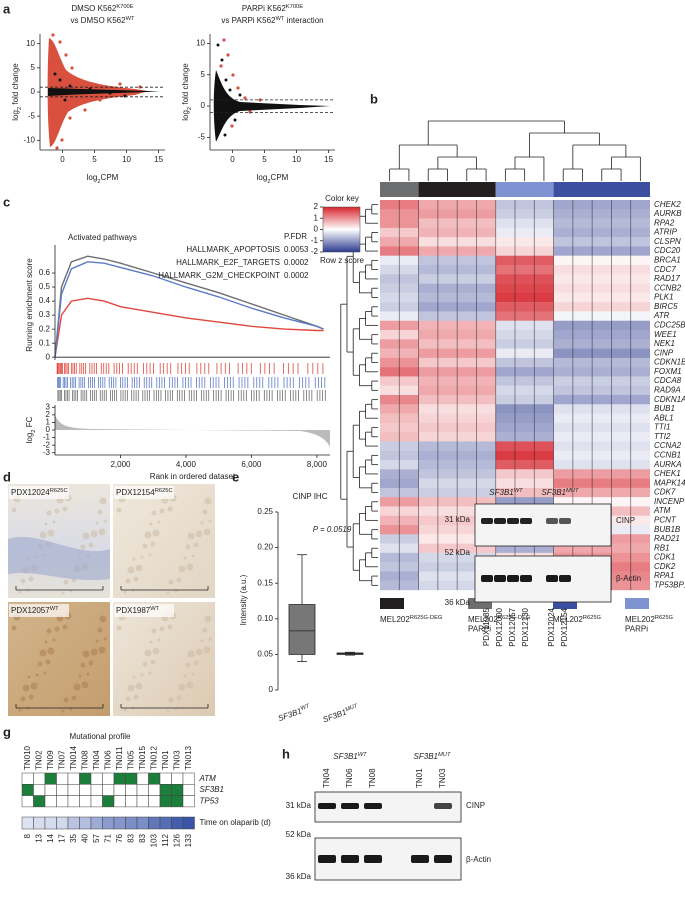 Image resolution: width=685 pixels, height=898 pixels. Describe the element at coordinates (315, 251) in the screenshot. I see `color-key-tick-label: -2` at that location.